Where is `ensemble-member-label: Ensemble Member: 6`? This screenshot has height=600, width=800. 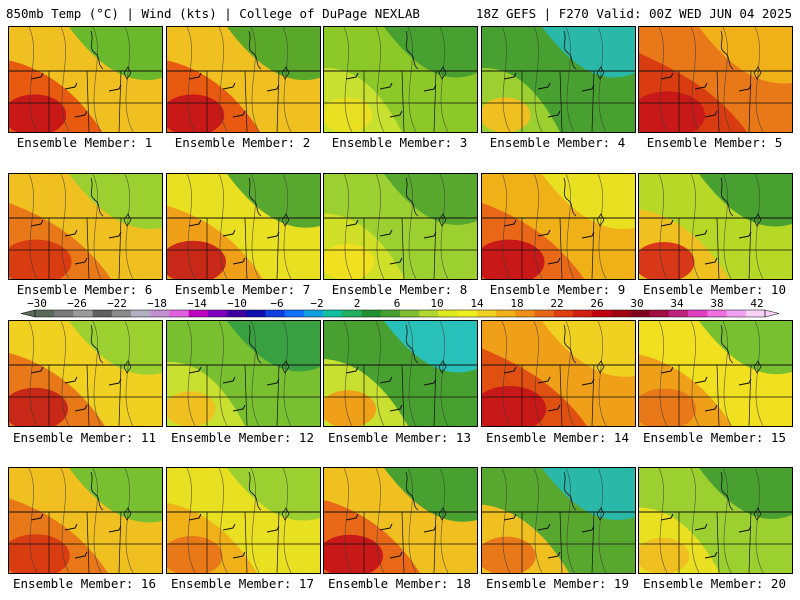 ensemble-member-label: Ensemble Member: 6 is located at coordinates (84, 289).